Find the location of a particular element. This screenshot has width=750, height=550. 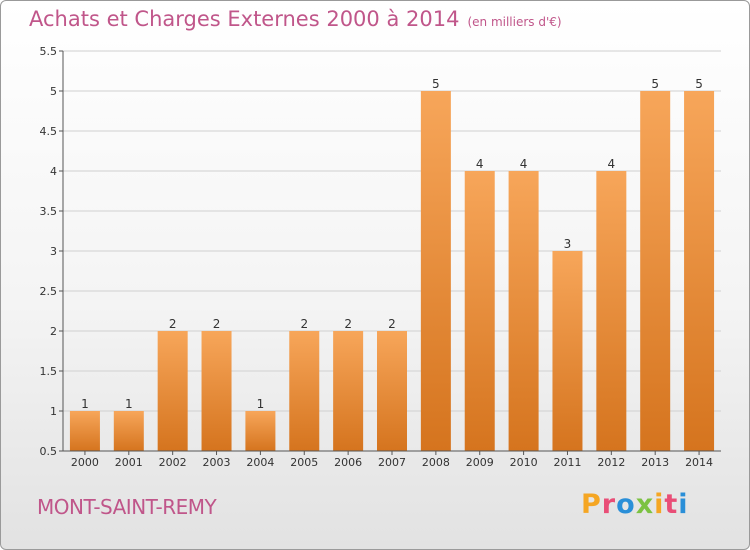

data-label-2005: 2 is located at coordinates (304, 324).